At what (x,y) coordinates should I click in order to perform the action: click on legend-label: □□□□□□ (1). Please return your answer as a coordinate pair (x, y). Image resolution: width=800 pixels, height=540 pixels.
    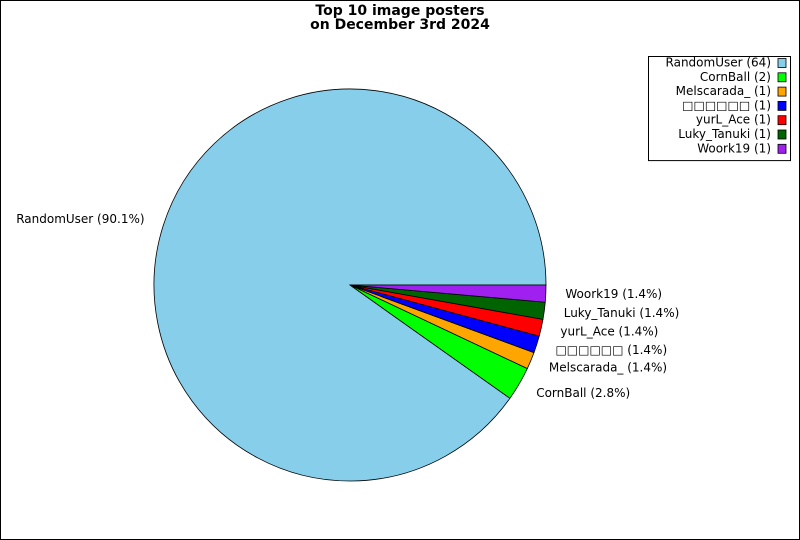
    Looking at the image, I should click on (726, 105).